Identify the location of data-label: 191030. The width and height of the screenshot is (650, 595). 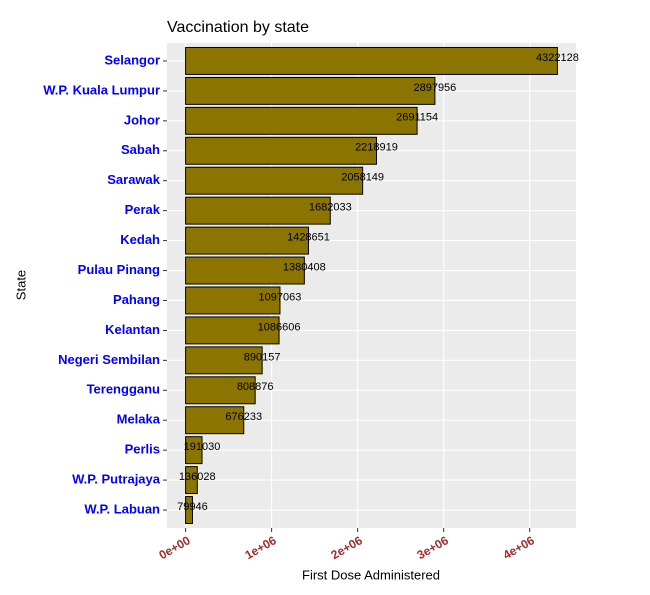
(202, 447).